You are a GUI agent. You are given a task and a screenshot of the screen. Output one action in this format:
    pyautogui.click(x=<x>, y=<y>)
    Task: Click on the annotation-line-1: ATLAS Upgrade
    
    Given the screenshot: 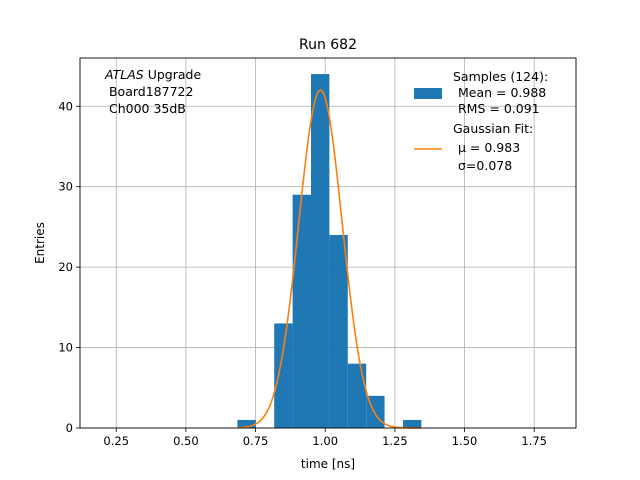 What is the action you would take?
    pyautogui.click(x=152, y=74)
    